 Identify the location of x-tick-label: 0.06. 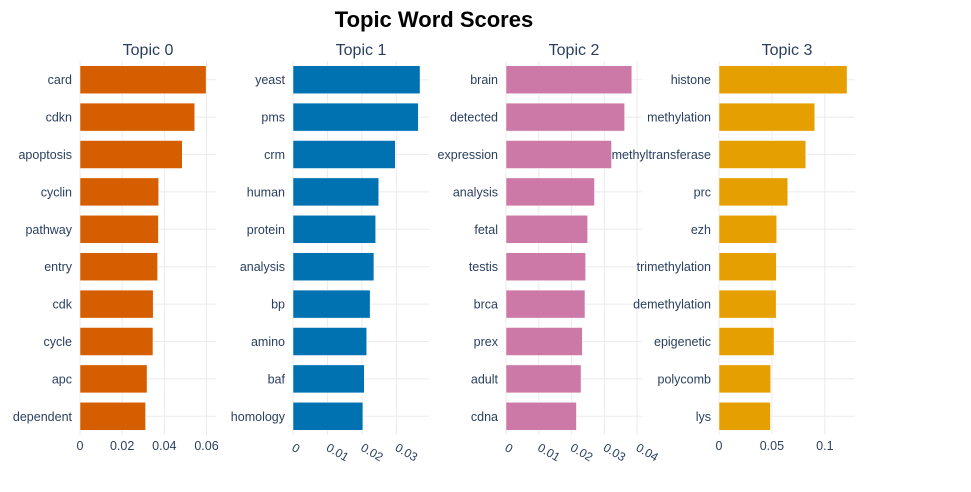
(206, 446).